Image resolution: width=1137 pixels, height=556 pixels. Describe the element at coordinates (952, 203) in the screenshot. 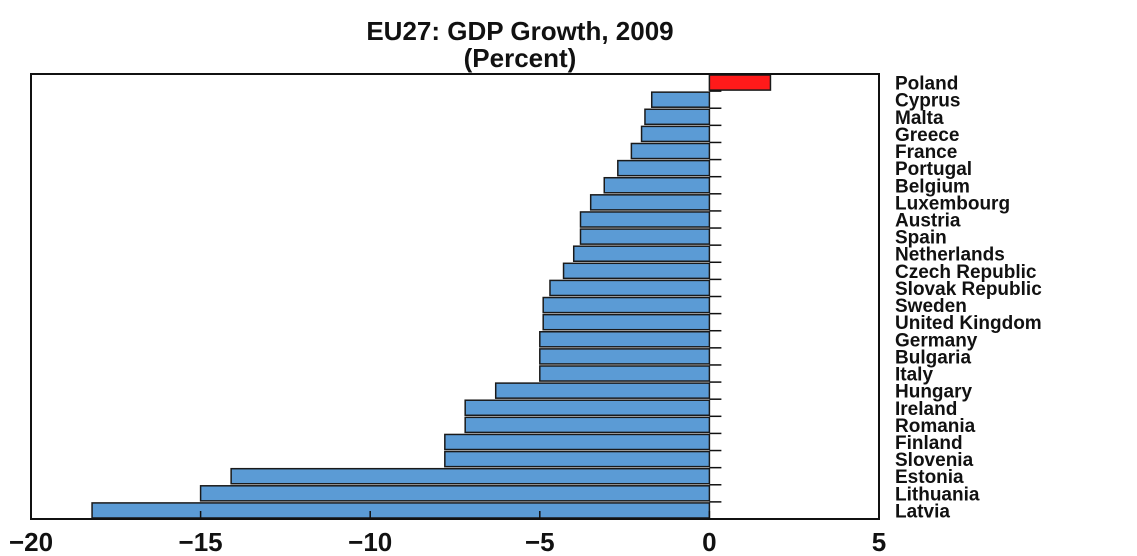

I see `category-label: Luxembourg` at that location.